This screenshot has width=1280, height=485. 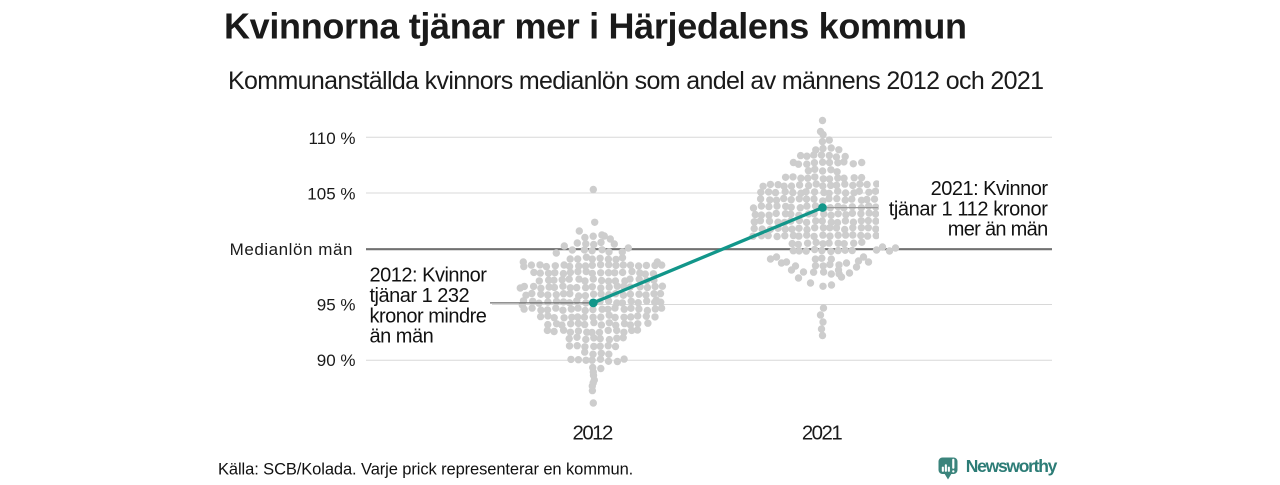 What do you see at coordinates (332, 138) in the screenshot?
I see `svg-text: 110 %` at bounding box center [332, 138].